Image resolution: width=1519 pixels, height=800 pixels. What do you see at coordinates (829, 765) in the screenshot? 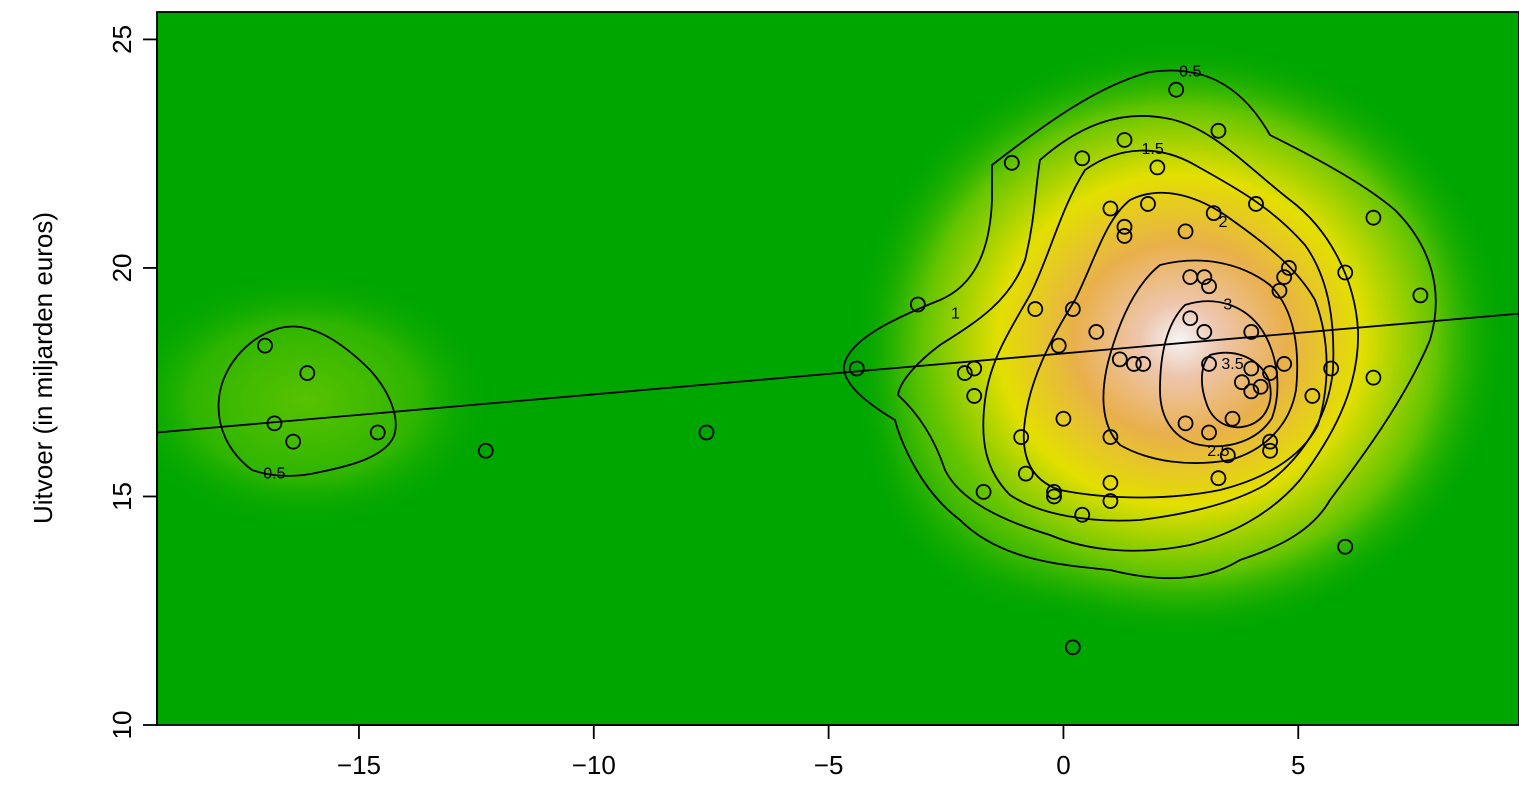
I see `x-tick-label: −5` at bounding box center [829, 765].